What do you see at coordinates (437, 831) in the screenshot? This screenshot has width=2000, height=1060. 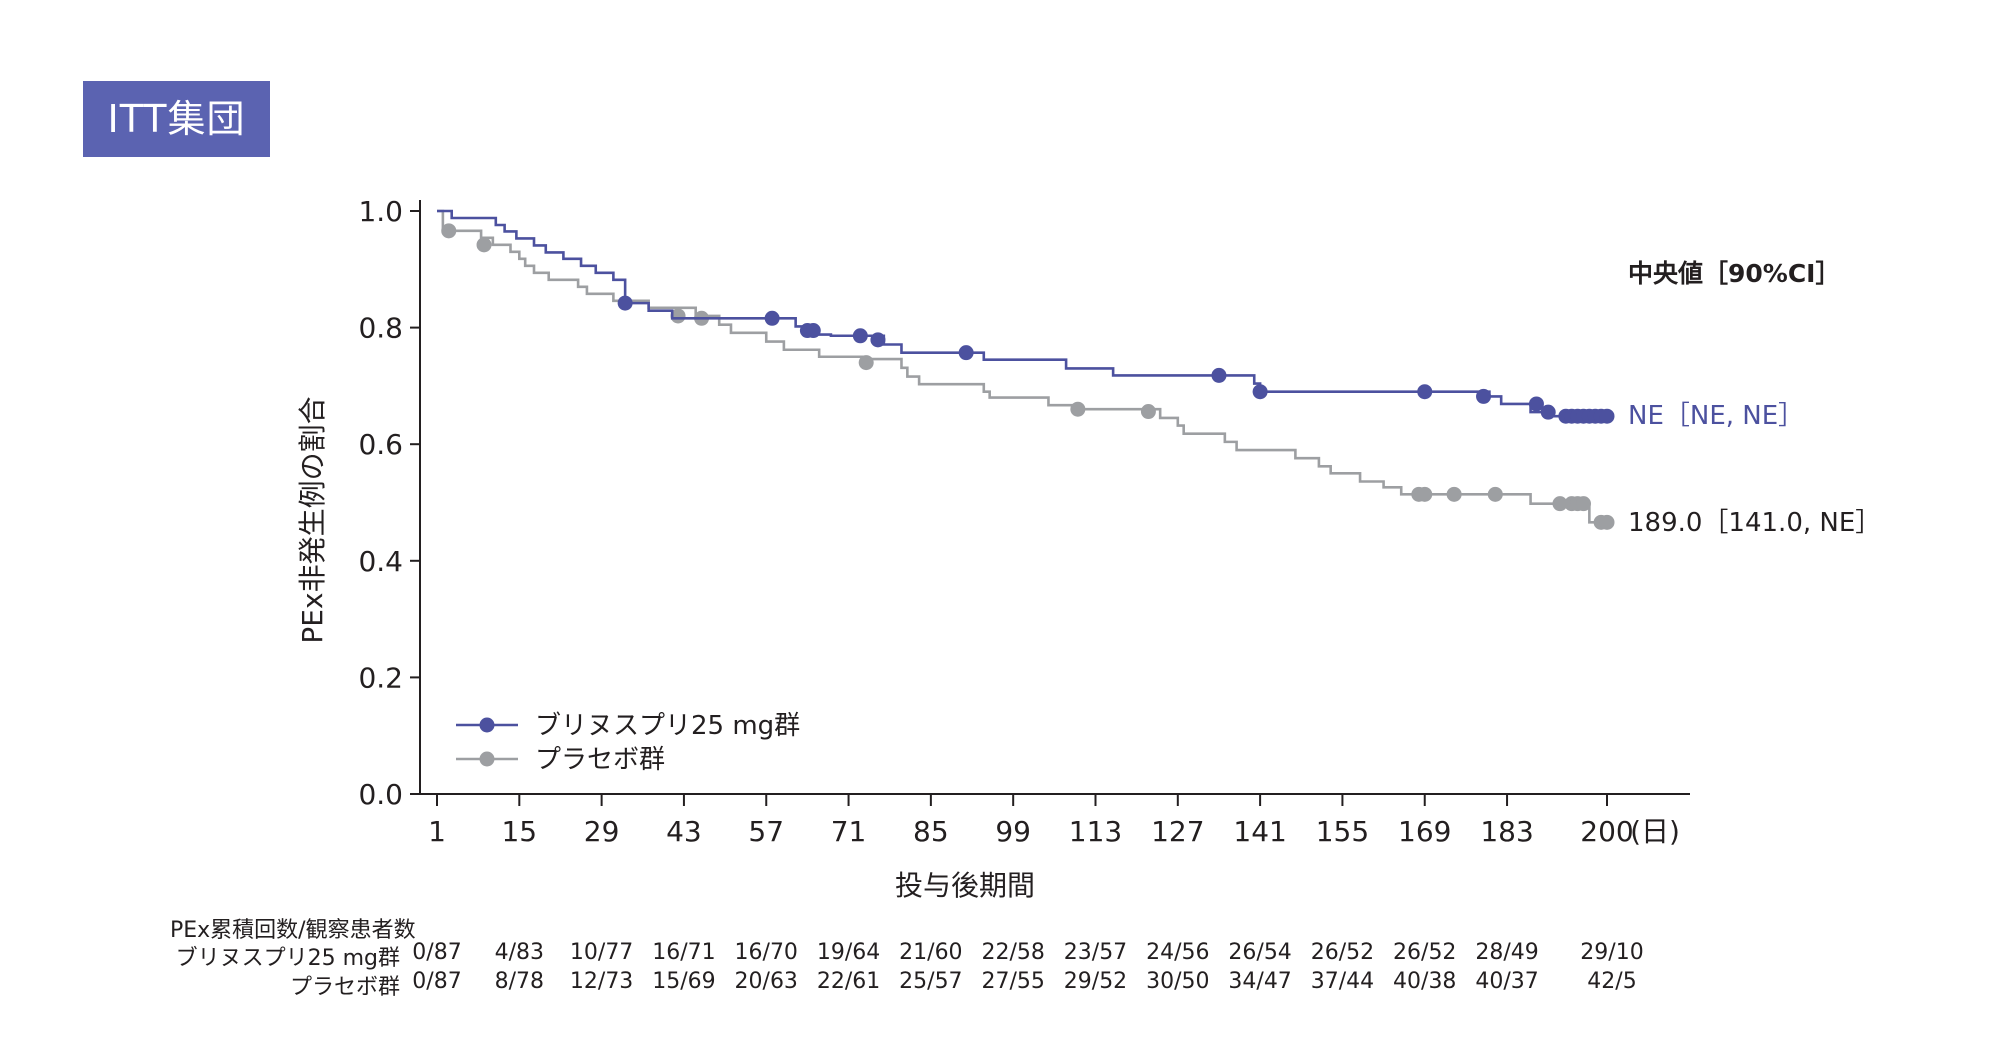 I see `x-tick-label: 1` at bounding box center [437, 831].